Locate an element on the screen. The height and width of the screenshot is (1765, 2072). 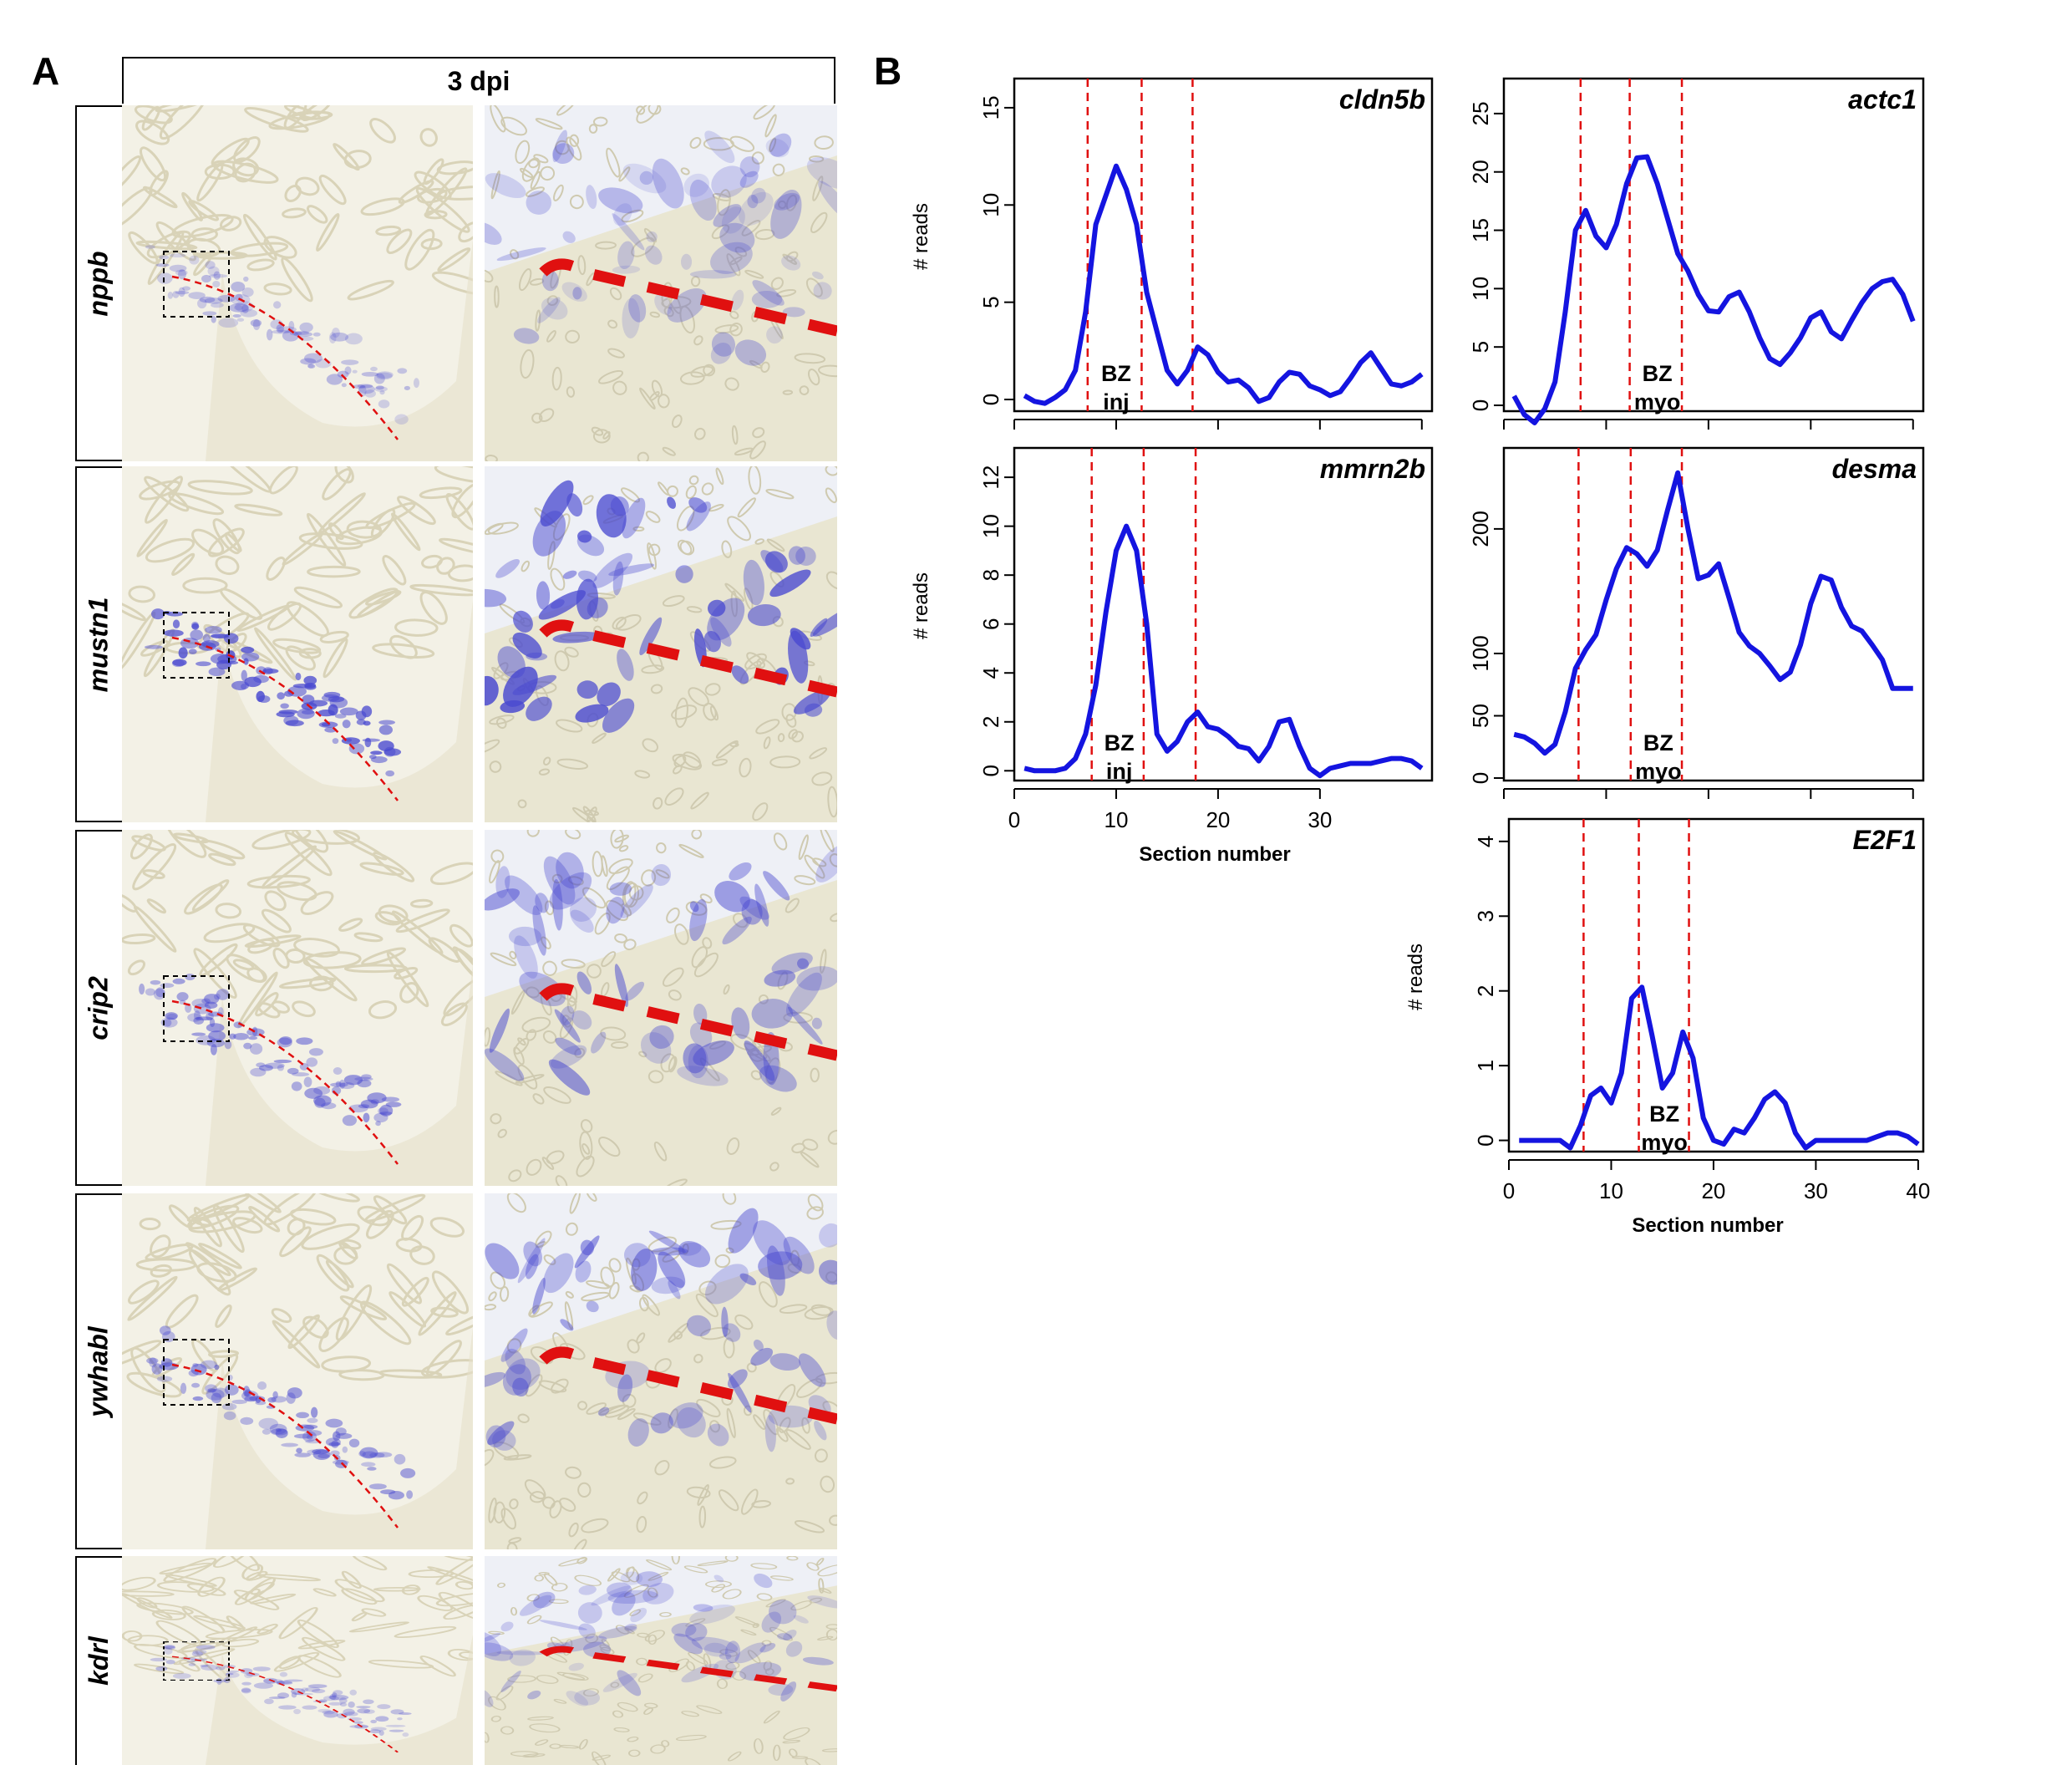
image-row-mustn1: mustn1 is located at coordinates (456, 644).